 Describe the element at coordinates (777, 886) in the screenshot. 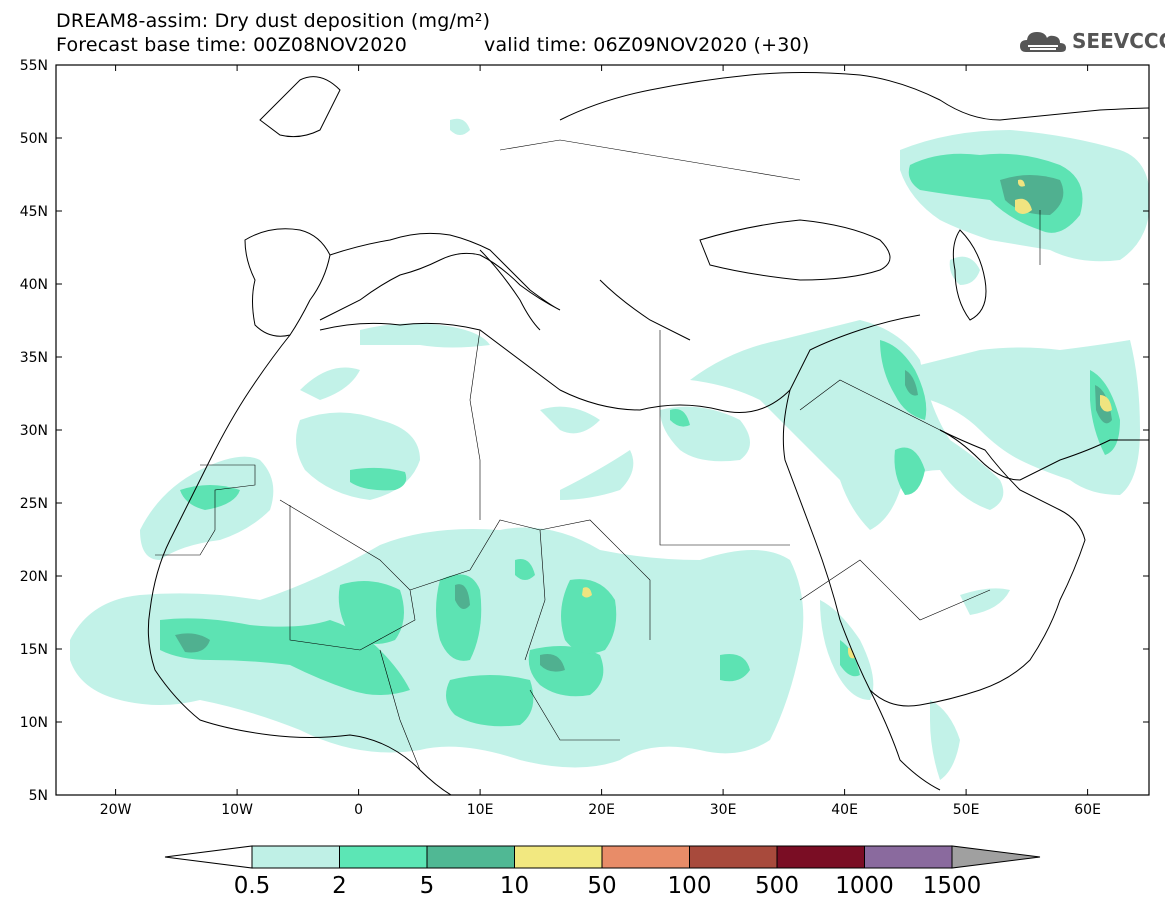

I see `colorbar-label: 500` at that location.